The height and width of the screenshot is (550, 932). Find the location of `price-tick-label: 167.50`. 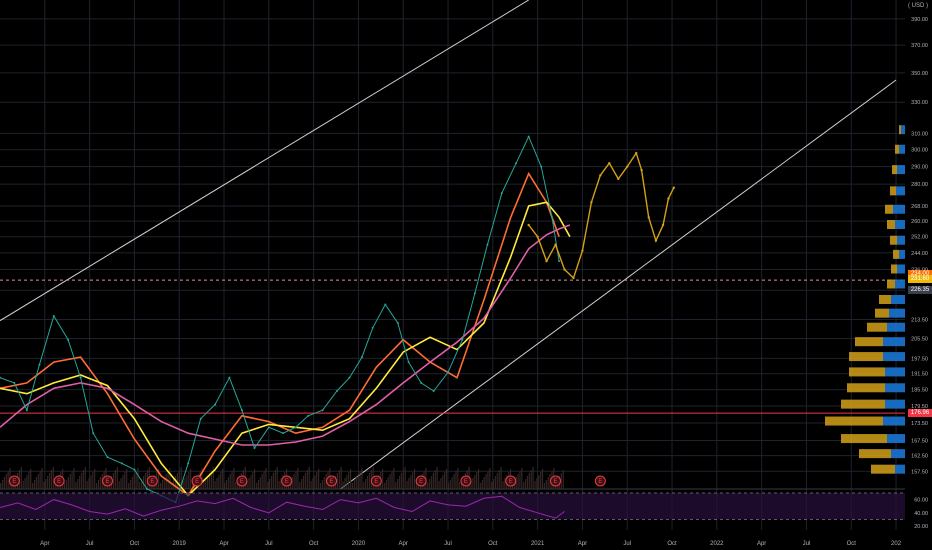

price-tick-label: 167.50 is located at coordinates (919, 442).